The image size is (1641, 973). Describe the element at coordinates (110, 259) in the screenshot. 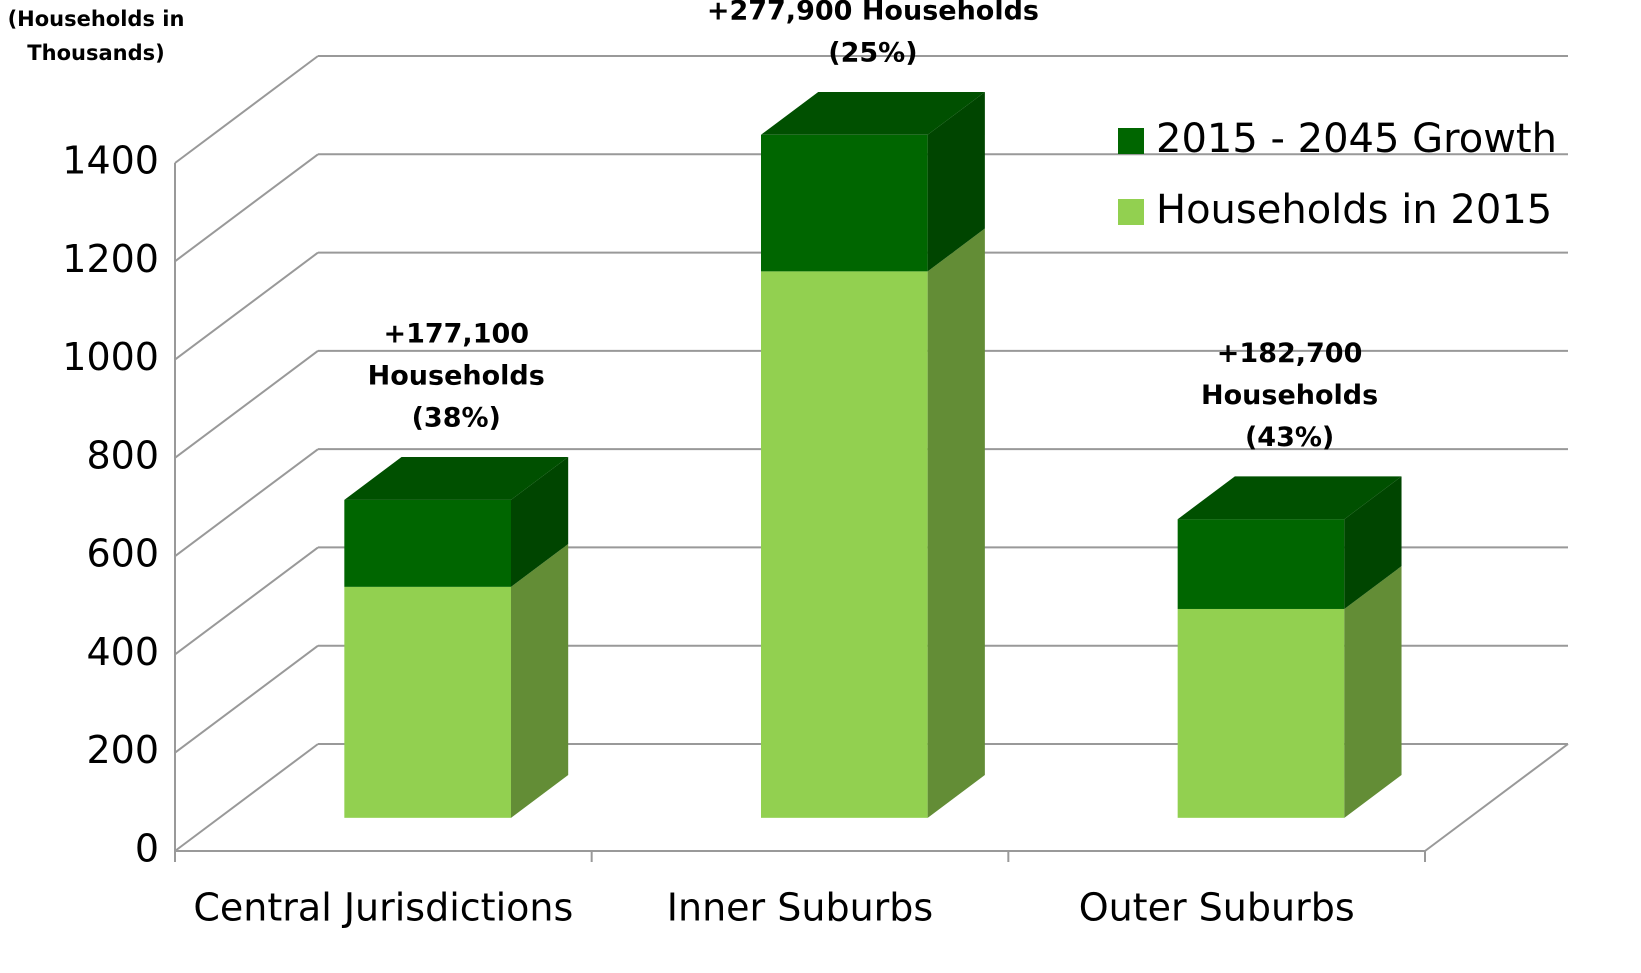

I see `y-tick-label: 1200` at that location.